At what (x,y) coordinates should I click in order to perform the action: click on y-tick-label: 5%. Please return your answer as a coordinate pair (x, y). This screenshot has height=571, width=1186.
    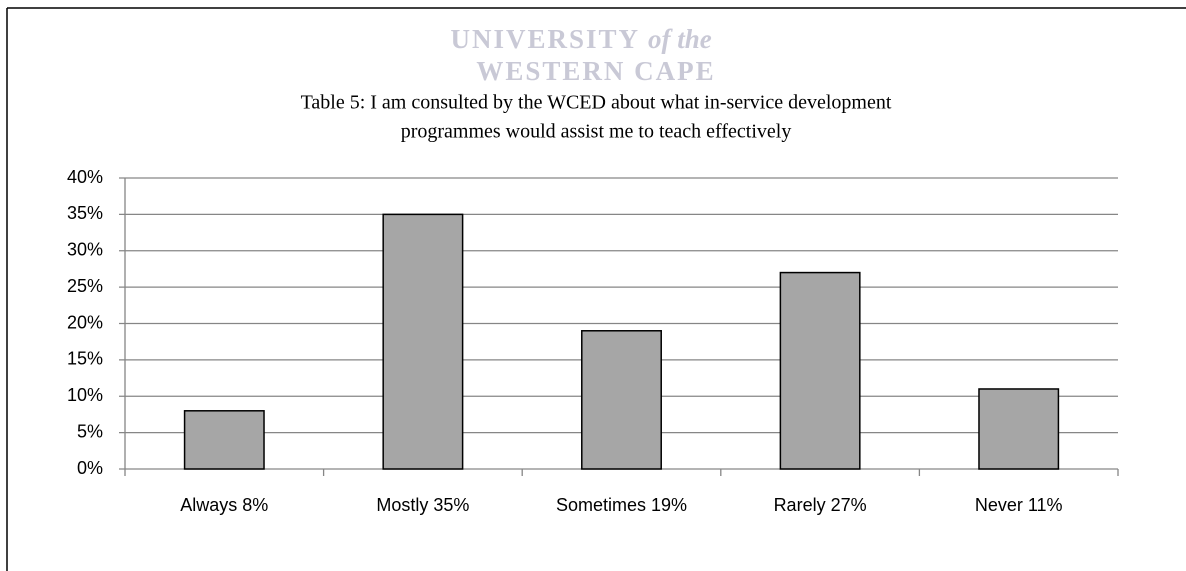
    Looking at the image, I should click on (90, 431).